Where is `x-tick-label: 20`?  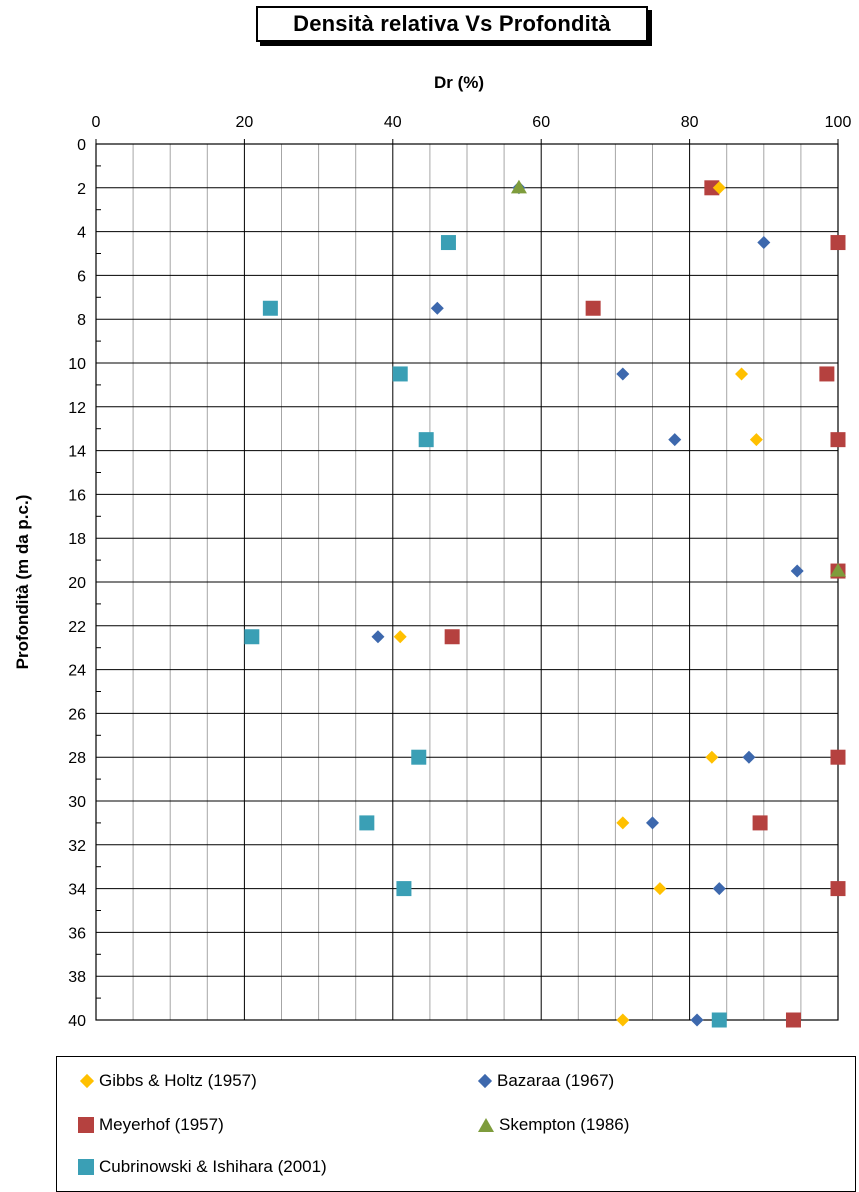 x-tick-label: 20 is located at coordinates (245, 122).